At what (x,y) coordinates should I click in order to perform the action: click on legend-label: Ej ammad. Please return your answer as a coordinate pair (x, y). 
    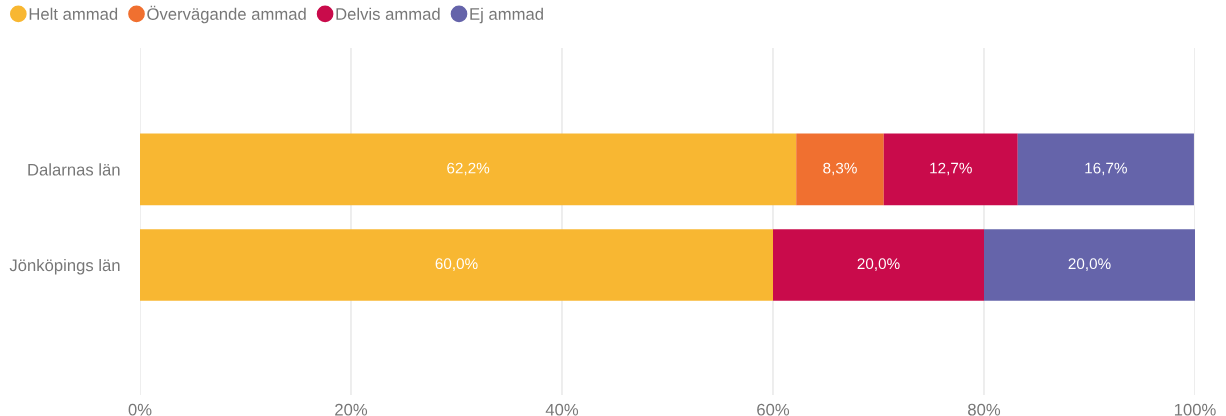
    Looking at the image, I should click on (506, 15).